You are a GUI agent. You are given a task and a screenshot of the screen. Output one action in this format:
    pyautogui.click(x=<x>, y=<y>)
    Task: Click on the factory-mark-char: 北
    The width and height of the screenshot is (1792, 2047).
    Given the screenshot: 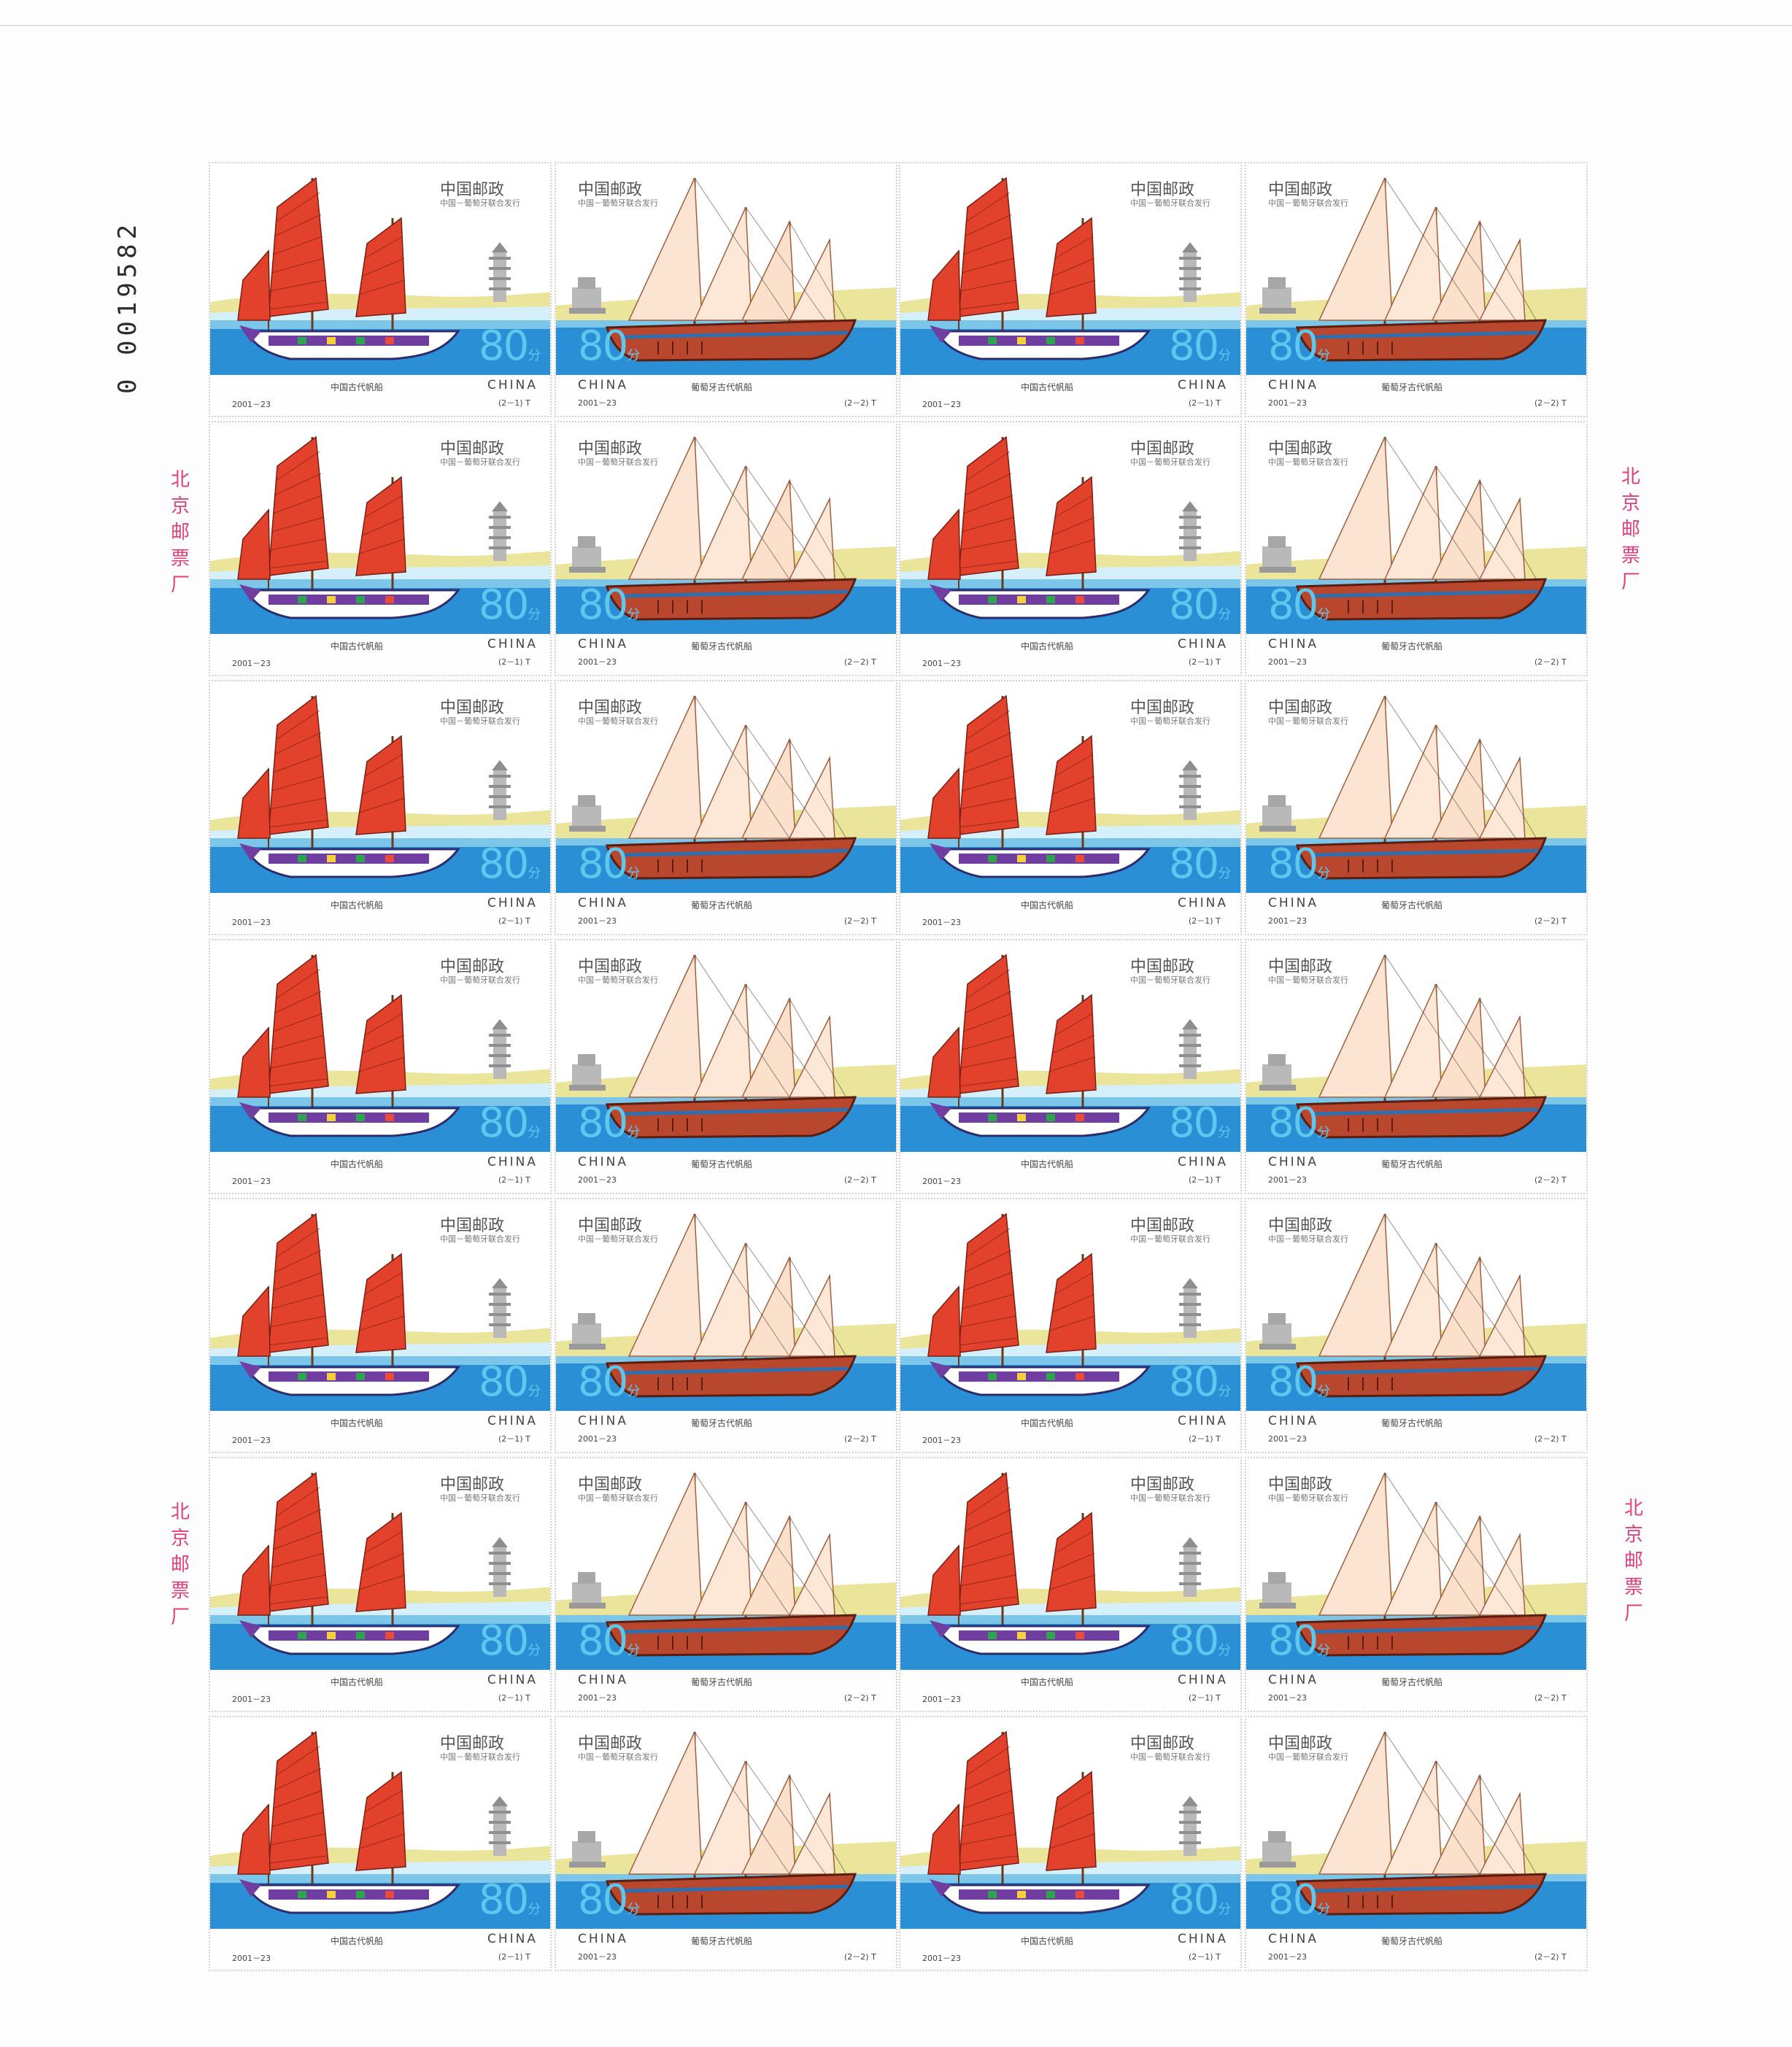 What is the action you would take?
    pyautogui.click(x=180, y=1512)
    